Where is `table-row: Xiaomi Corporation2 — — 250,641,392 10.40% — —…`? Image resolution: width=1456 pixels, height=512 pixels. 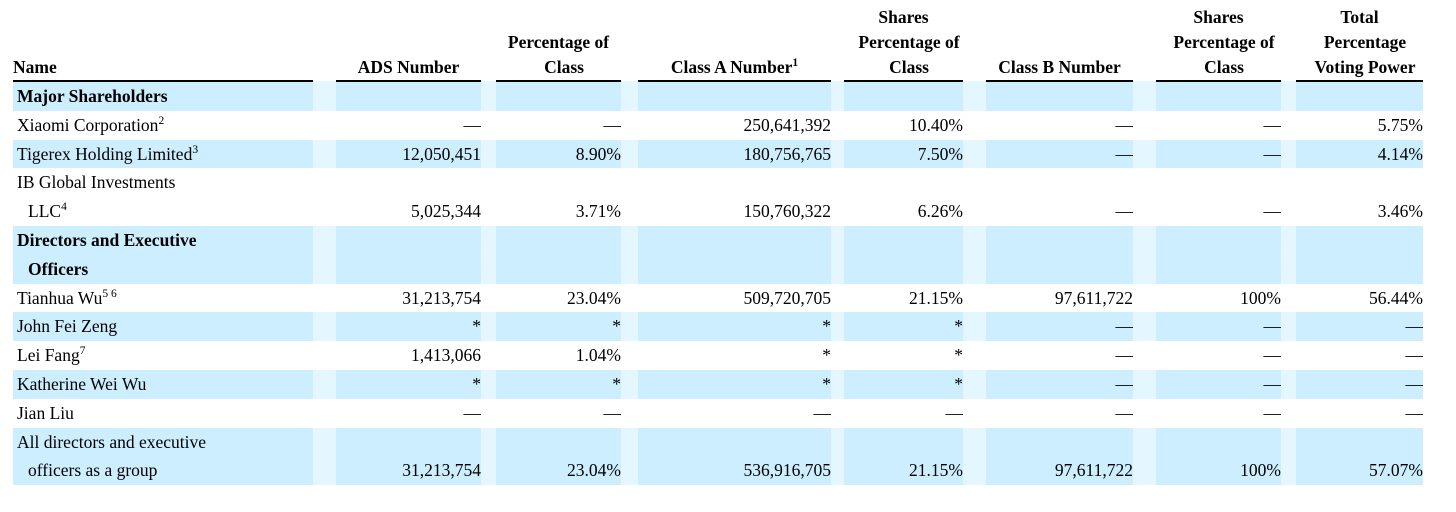 table-row: Xiaomi Corporation2 — — 250,641,392 10.40% — —… is located at coordinates (718, 125).